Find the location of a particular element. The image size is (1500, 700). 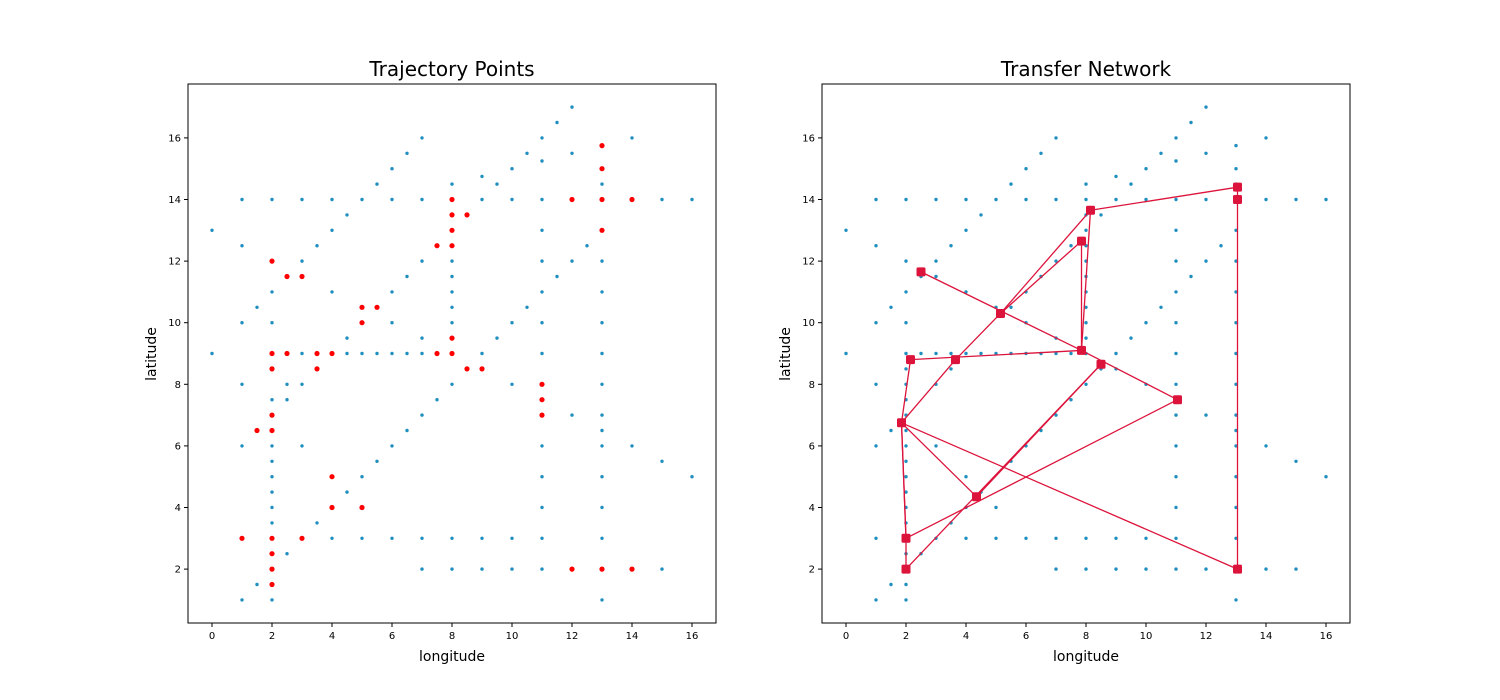

y-axis-label: latitude is located at coordinates (786, 354).